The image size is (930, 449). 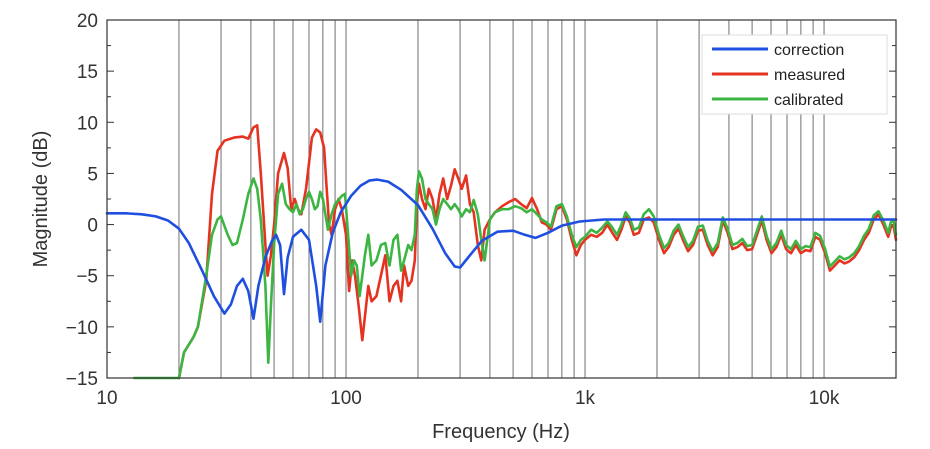 I want to click on x-tick-label: 1k, so click(x=585, y=398).